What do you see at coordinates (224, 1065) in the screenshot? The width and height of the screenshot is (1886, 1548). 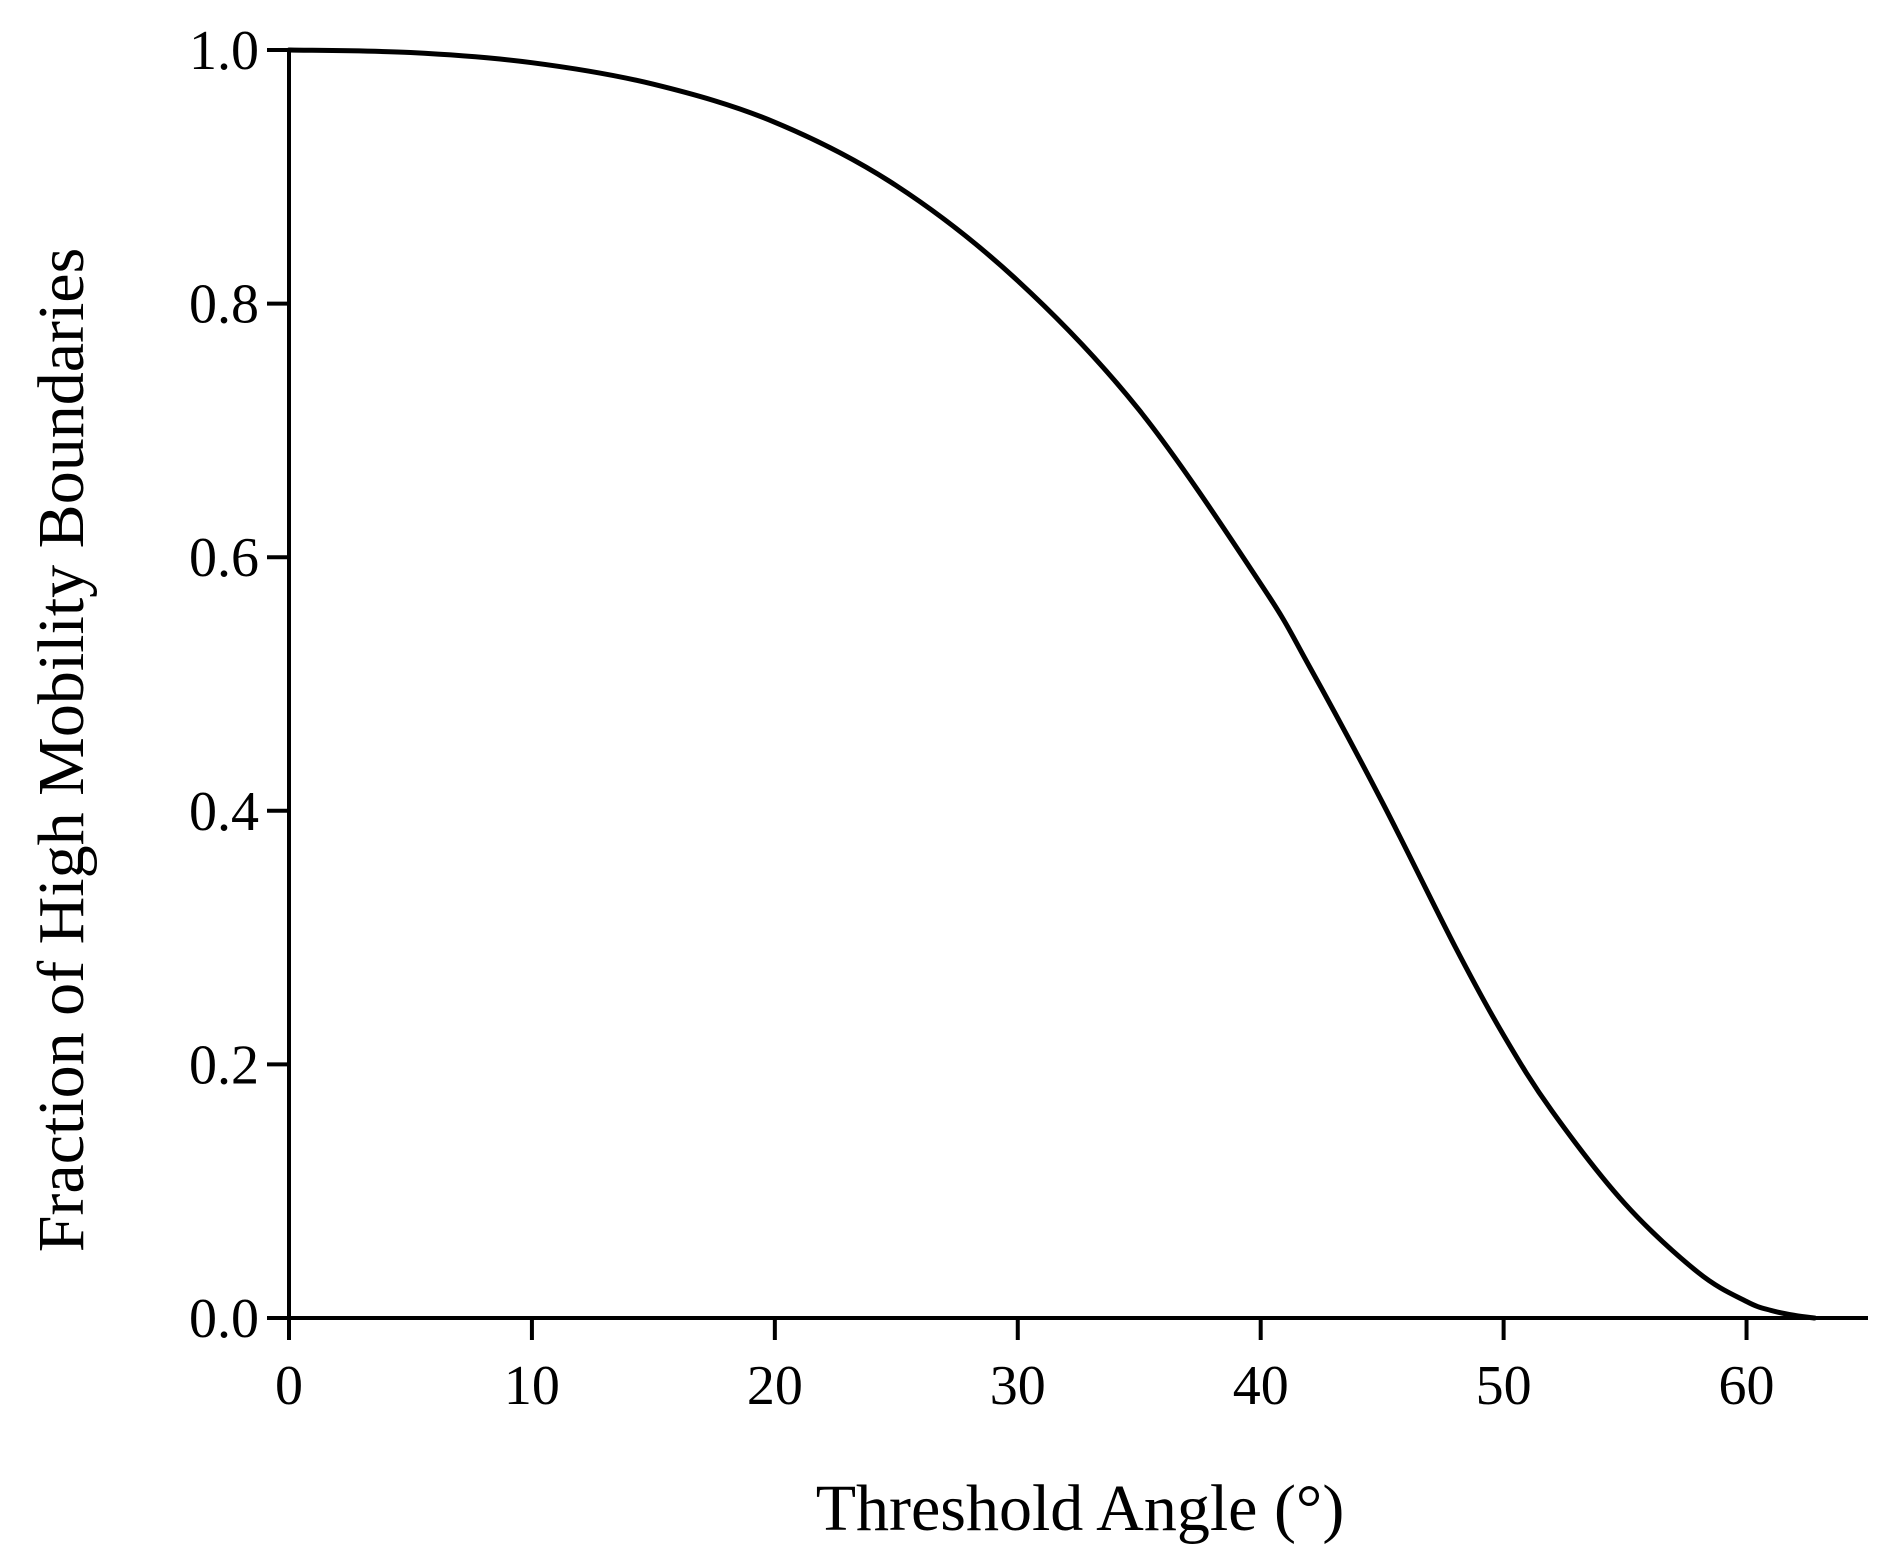 I see `y-tick-label: 0.2` at bounding box center [224, 1065].